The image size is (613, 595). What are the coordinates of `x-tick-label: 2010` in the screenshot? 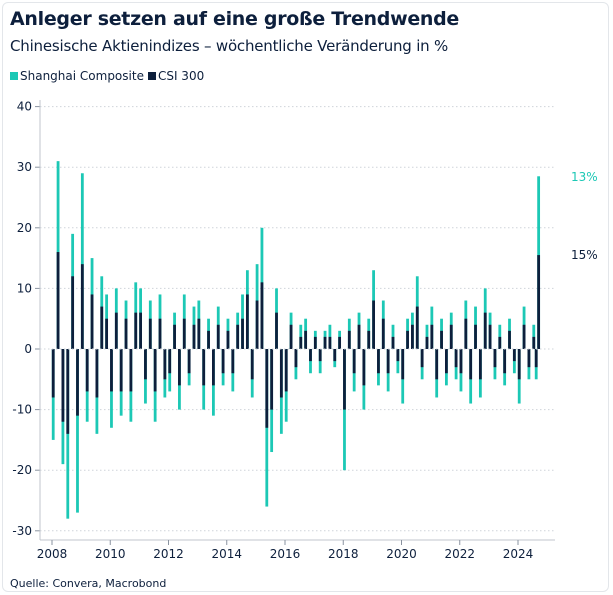 It's located at (110, 554).